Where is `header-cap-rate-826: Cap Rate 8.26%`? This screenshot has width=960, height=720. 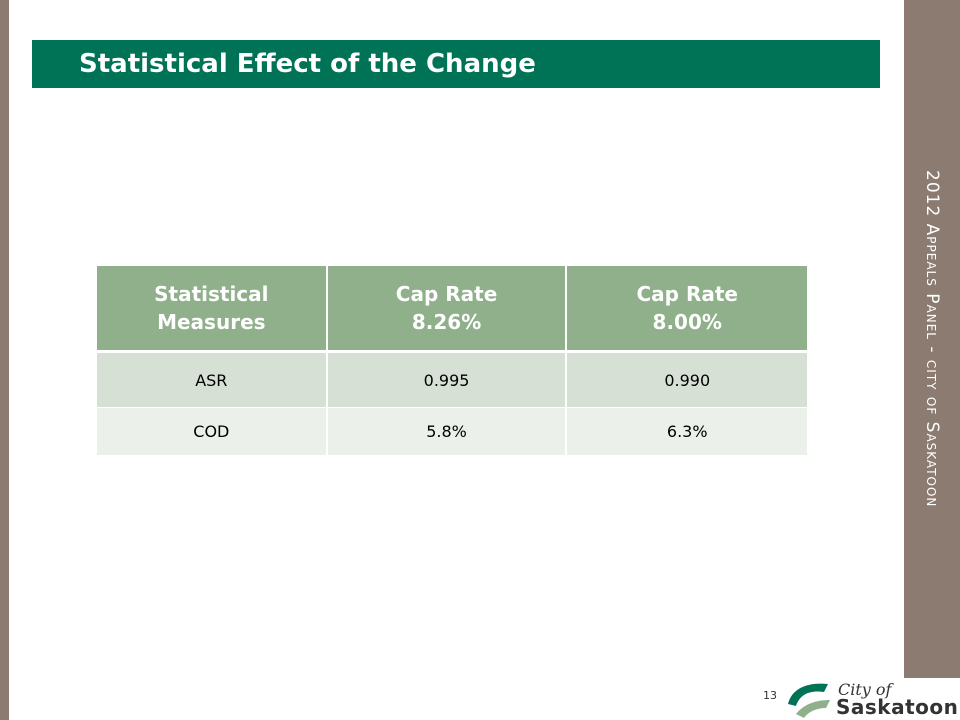 header-cap-rate-826: Cap Rate 8.26% is located at coordinates (447, 309).